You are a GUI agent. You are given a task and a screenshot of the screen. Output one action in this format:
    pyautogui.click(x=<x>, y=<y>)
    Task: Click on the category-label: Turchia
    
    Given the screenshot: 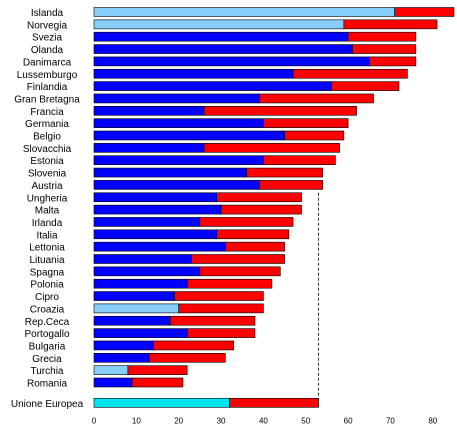 What is the action you would take?
    pyautogui.click(x=47, y=371)
    